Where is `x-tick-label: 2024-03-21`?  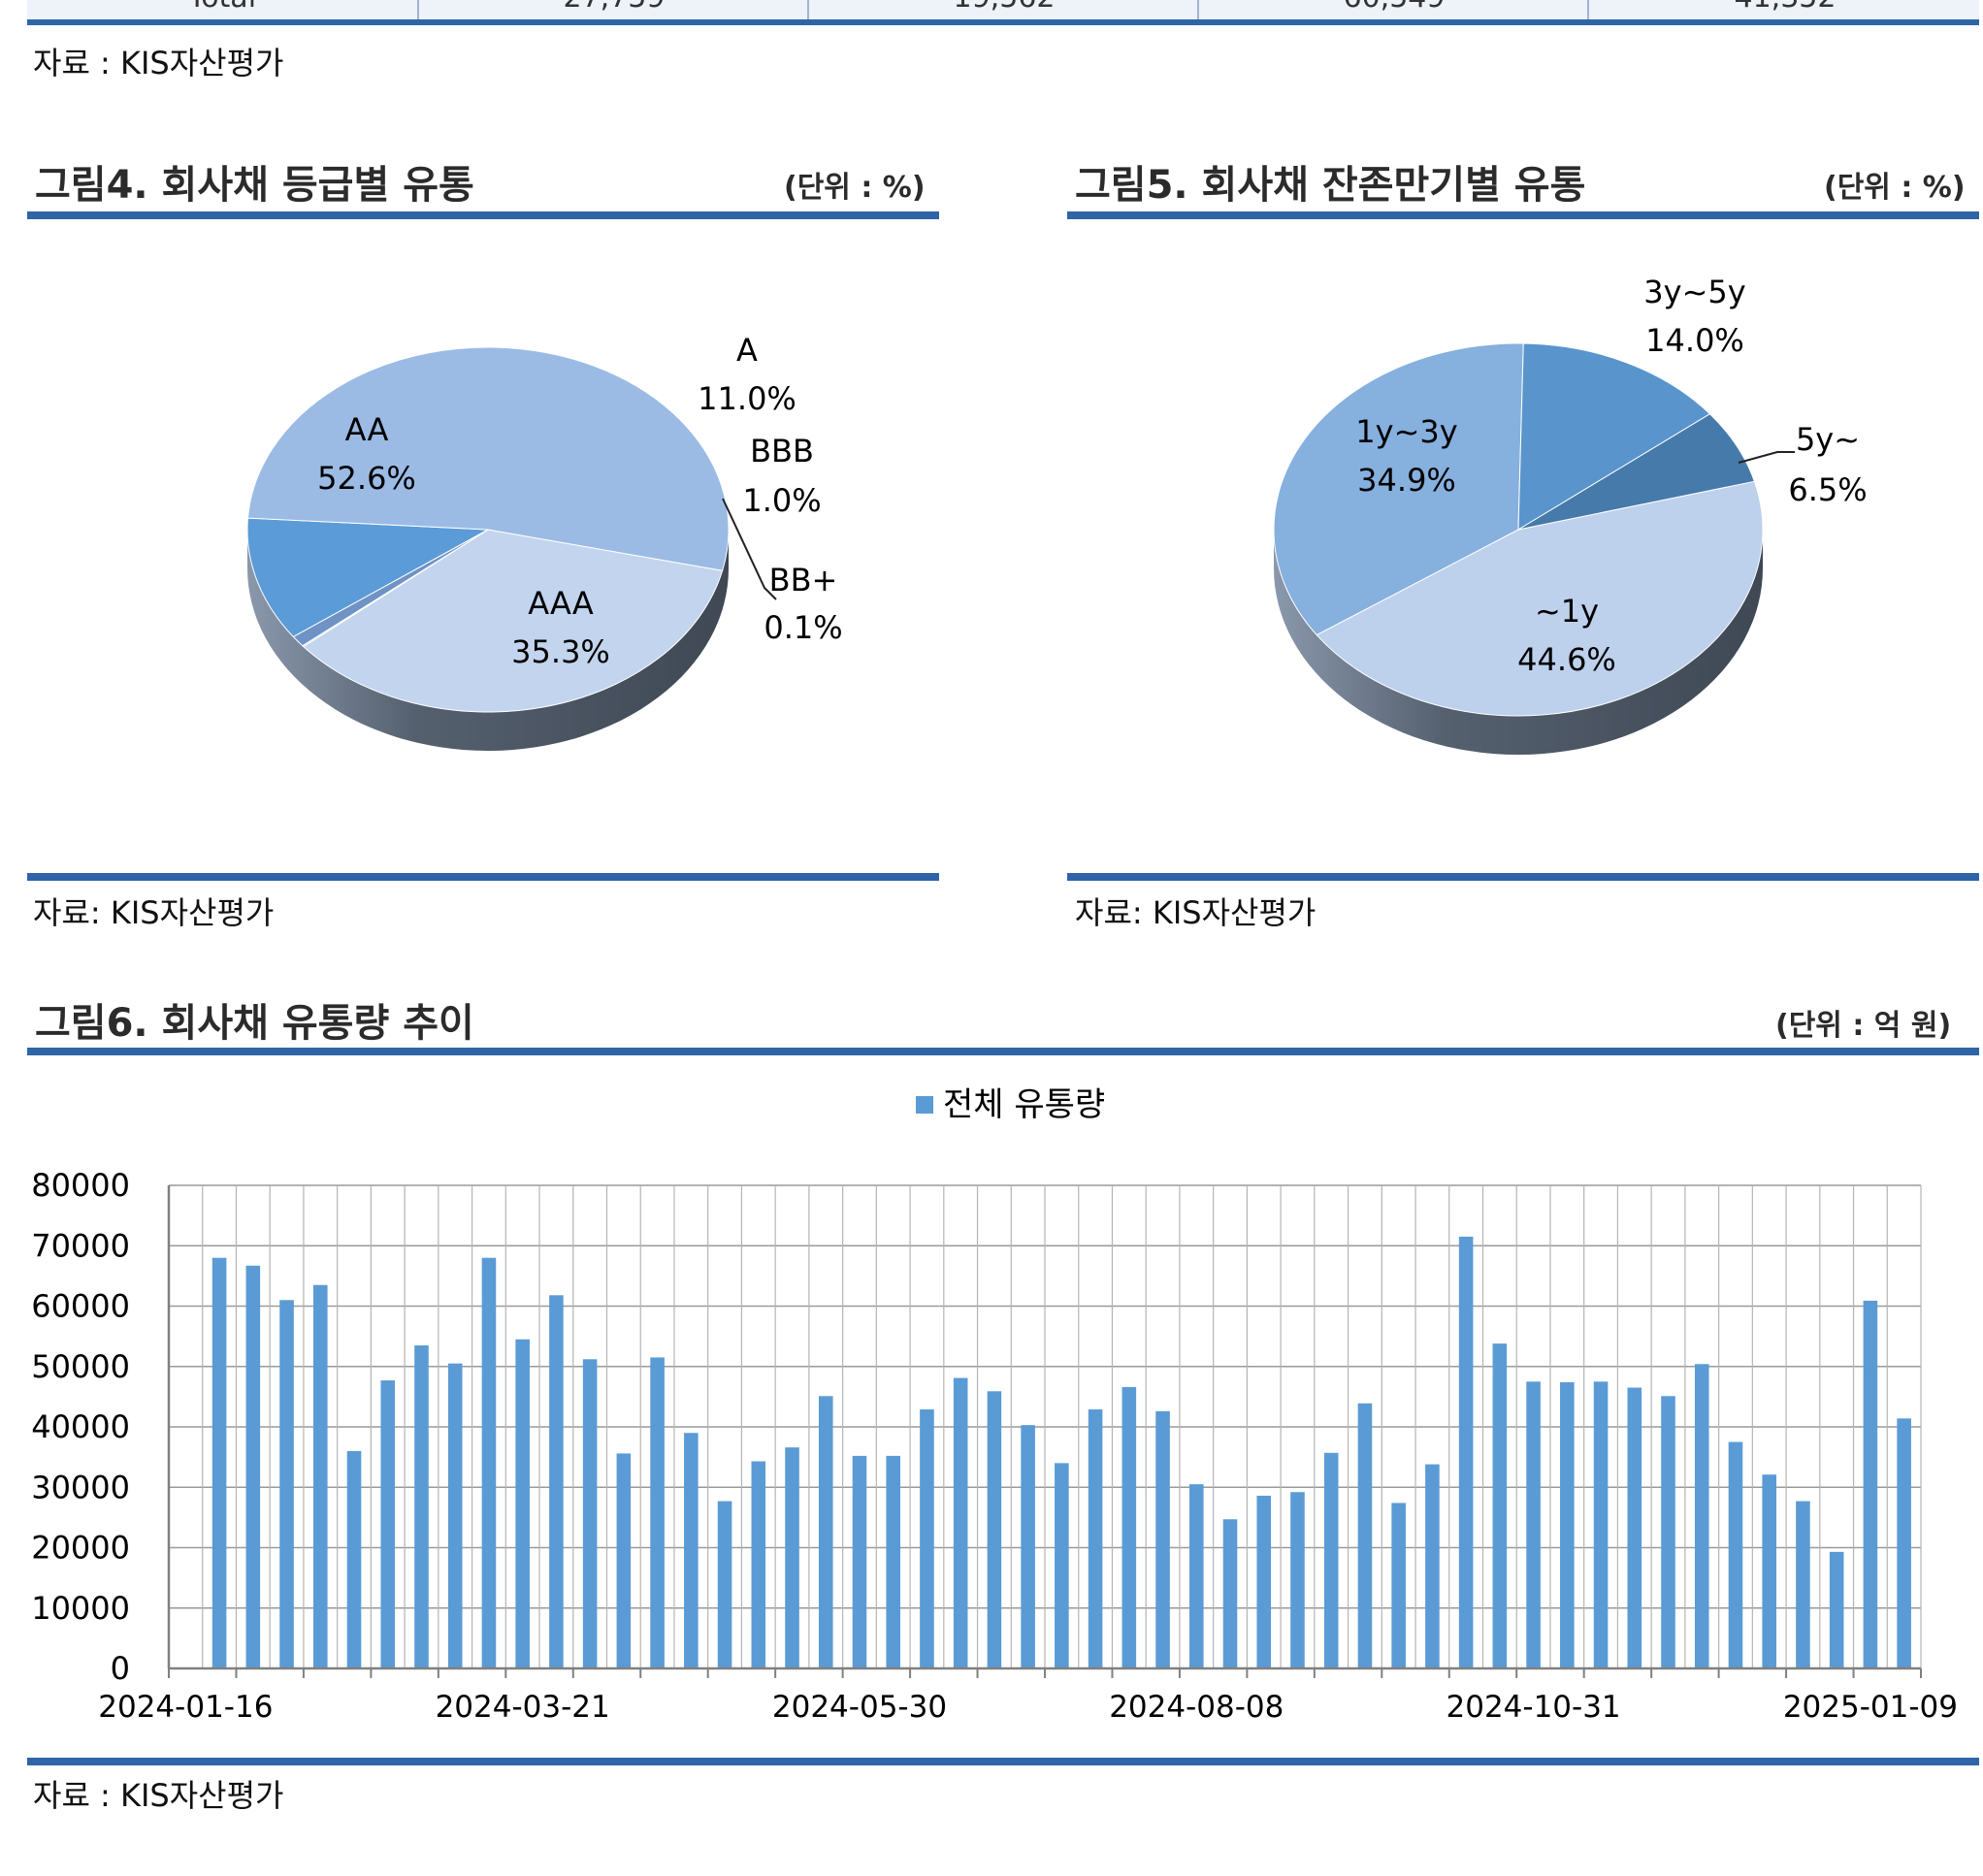 x-tick-label: 2024-03-21 is located at coordinates (523, 1707).